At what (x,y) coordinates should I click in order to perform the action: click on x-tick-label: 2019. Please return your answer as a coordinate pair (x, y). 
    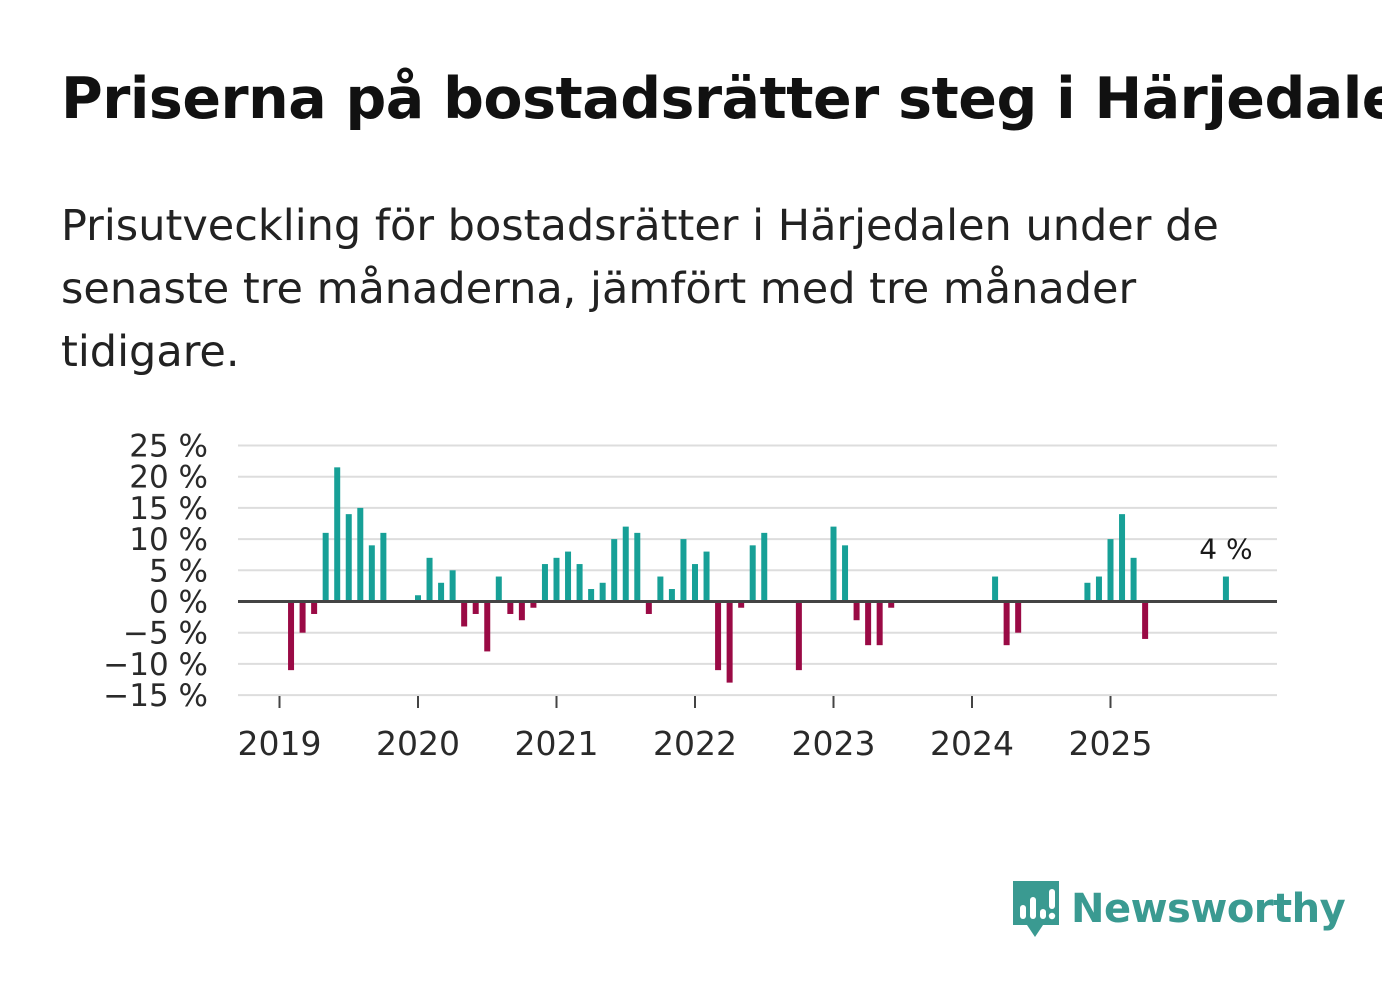
    Looking at the image, I should click on (280, 743).